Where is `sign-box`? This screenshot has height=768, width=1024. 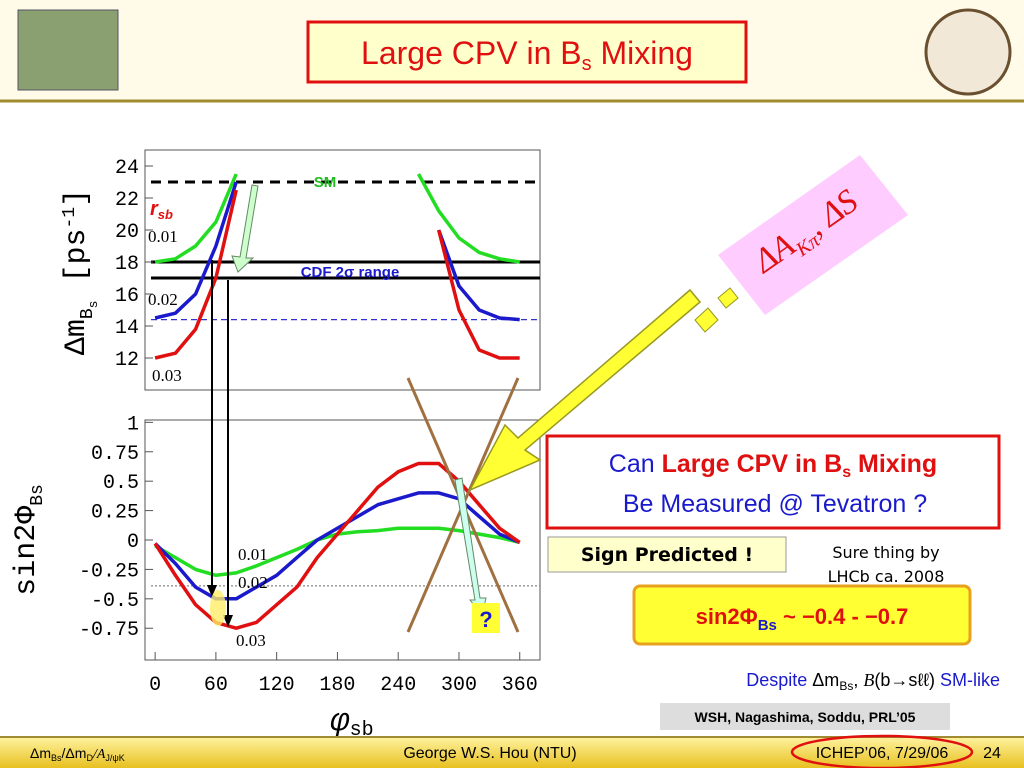 sign-box is located at coordinates (667, 554).